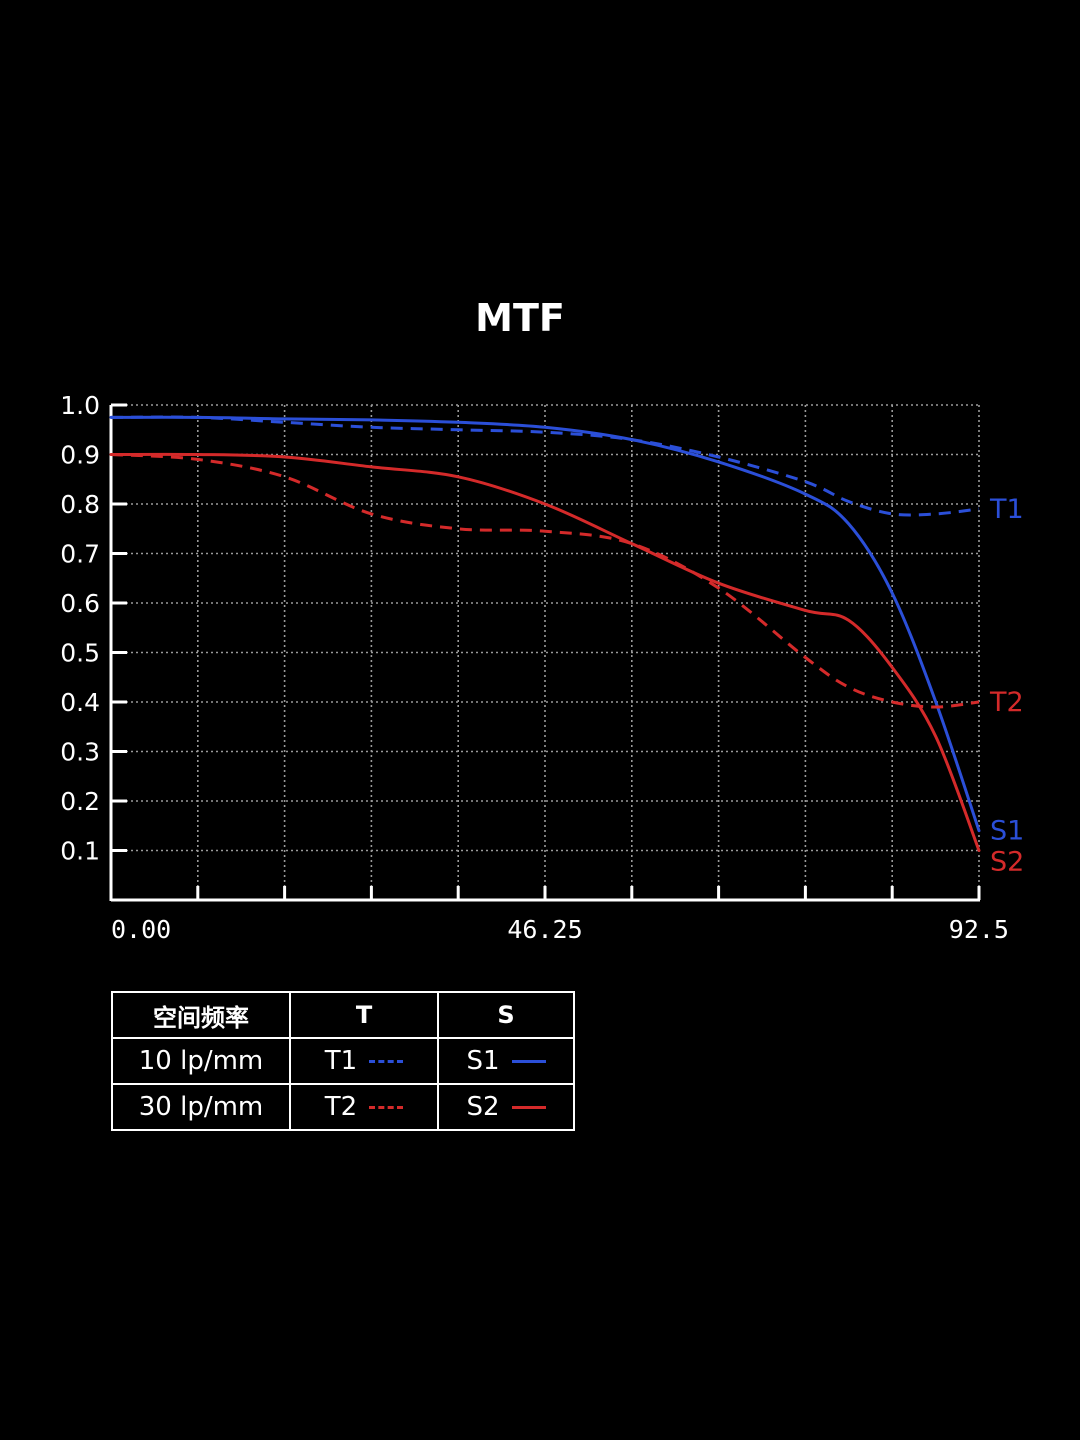 The height and width of the screenshot is (1440, 1080). I want to click on t-series-label: T2, so click(341, 1107).